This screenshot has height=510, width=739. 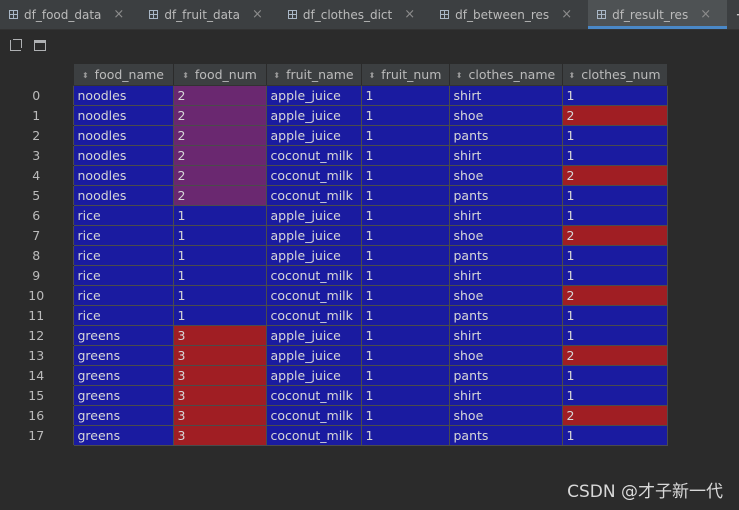 I want to click on cell-clothes-name: pants, so click(x=505, y=255).